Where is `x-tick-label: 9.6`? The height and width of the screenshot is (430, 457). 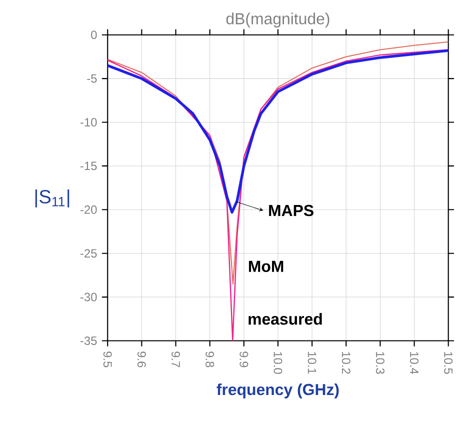
x-tick-label: 9.6 is located at coordinates (141, 359).